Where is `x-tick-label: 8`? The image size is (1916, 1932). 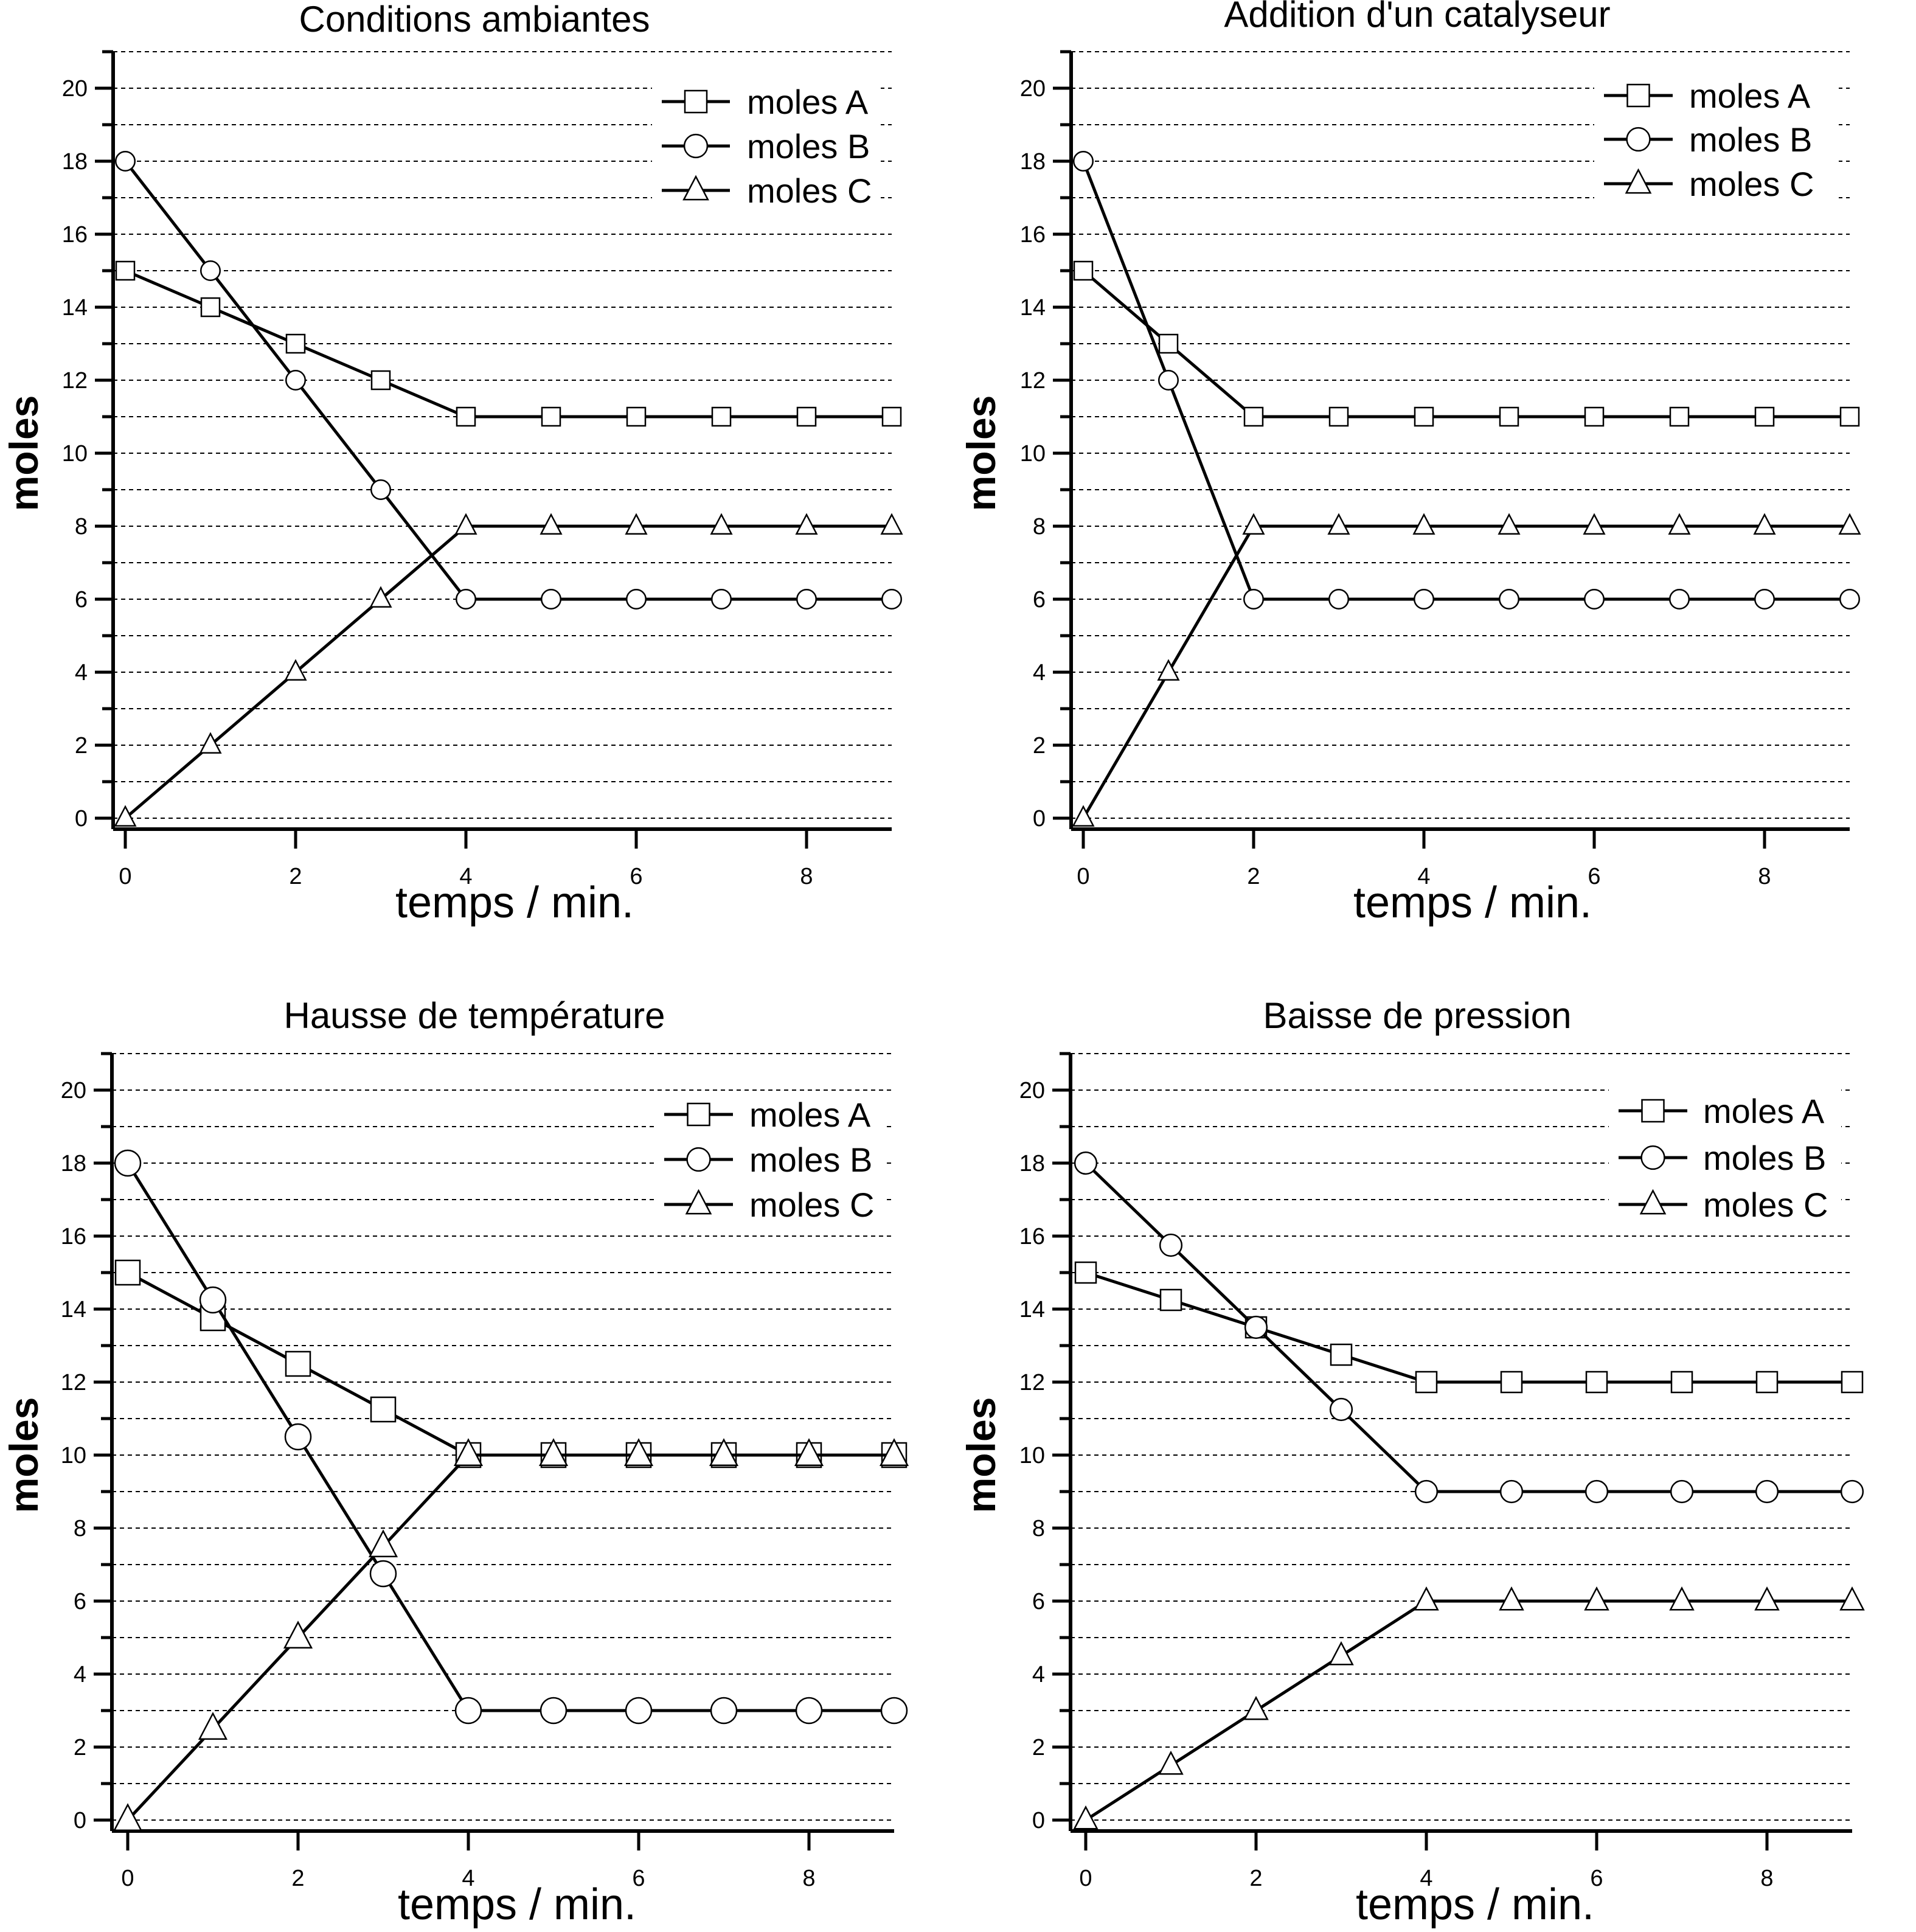
x-tick-label: 8 is located at coordinates (806, 876).